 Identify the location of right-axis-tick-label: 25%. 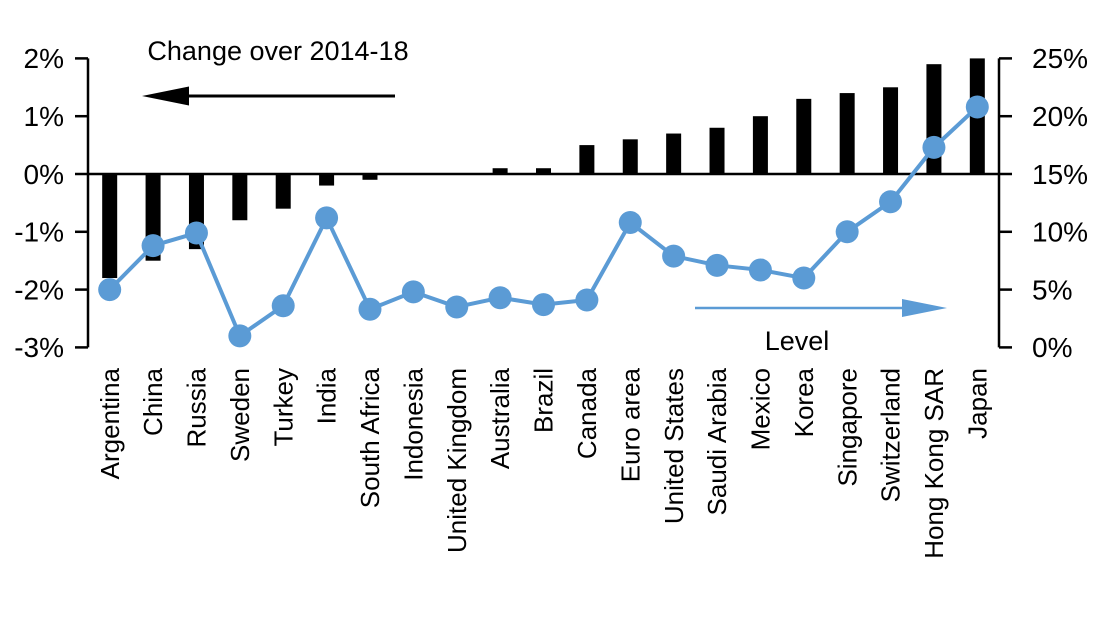
(1060, 58).